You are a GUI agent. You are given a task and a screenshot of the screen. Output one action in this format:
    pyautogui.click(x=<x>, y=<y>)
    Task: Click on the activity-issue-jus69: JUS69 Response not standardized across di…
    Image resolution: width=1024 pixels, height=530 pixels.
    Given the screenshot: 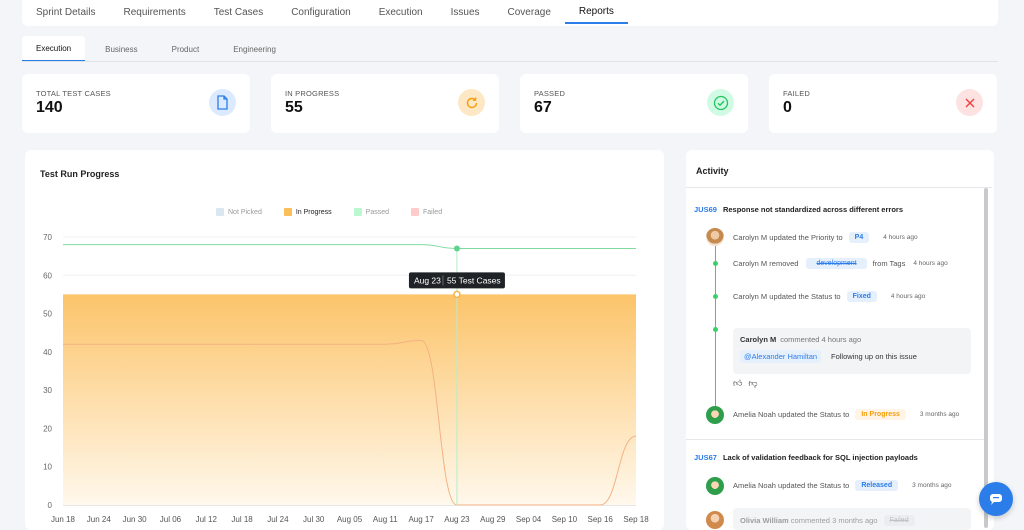 What is the action you would take?
    pyautogui.click(x=798, y=209)
    